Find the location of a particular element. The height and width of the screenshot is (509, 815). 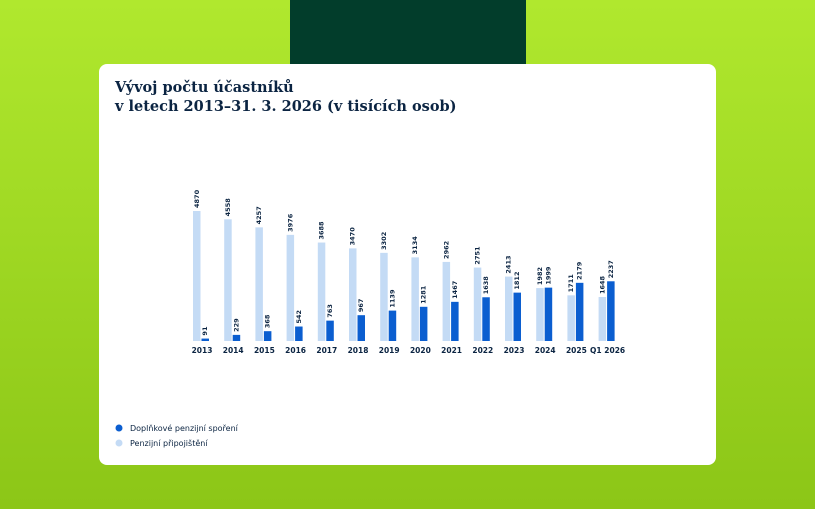

x-tick-label: 2022 is located at coordinates (482, 350).